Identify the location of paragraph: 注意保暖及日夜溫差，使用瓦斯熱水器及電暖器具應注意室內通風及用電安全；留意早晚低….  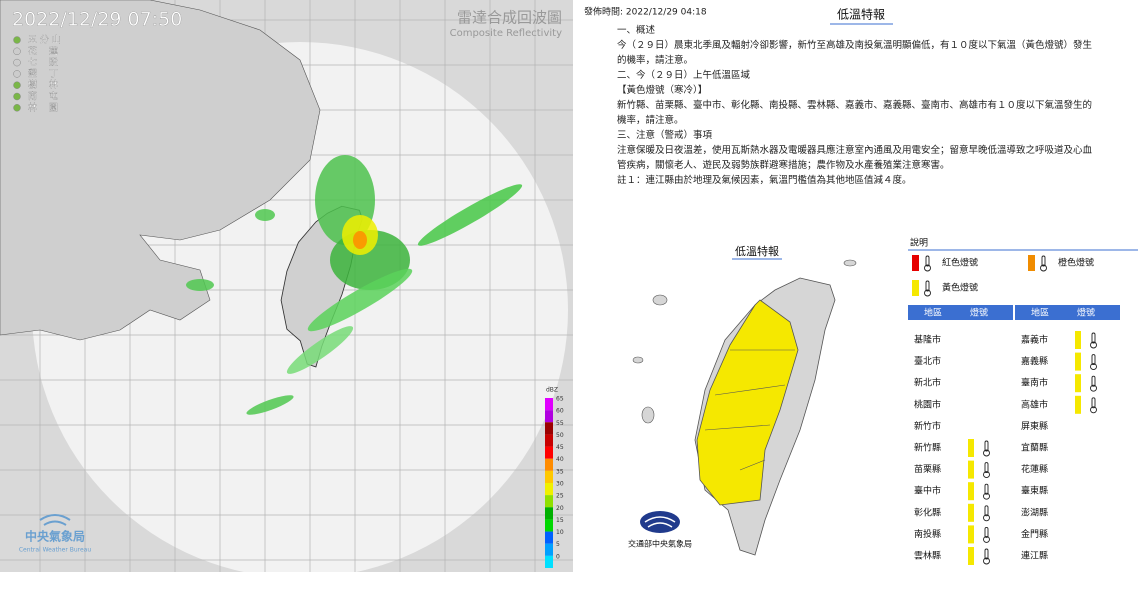
(855, 158).